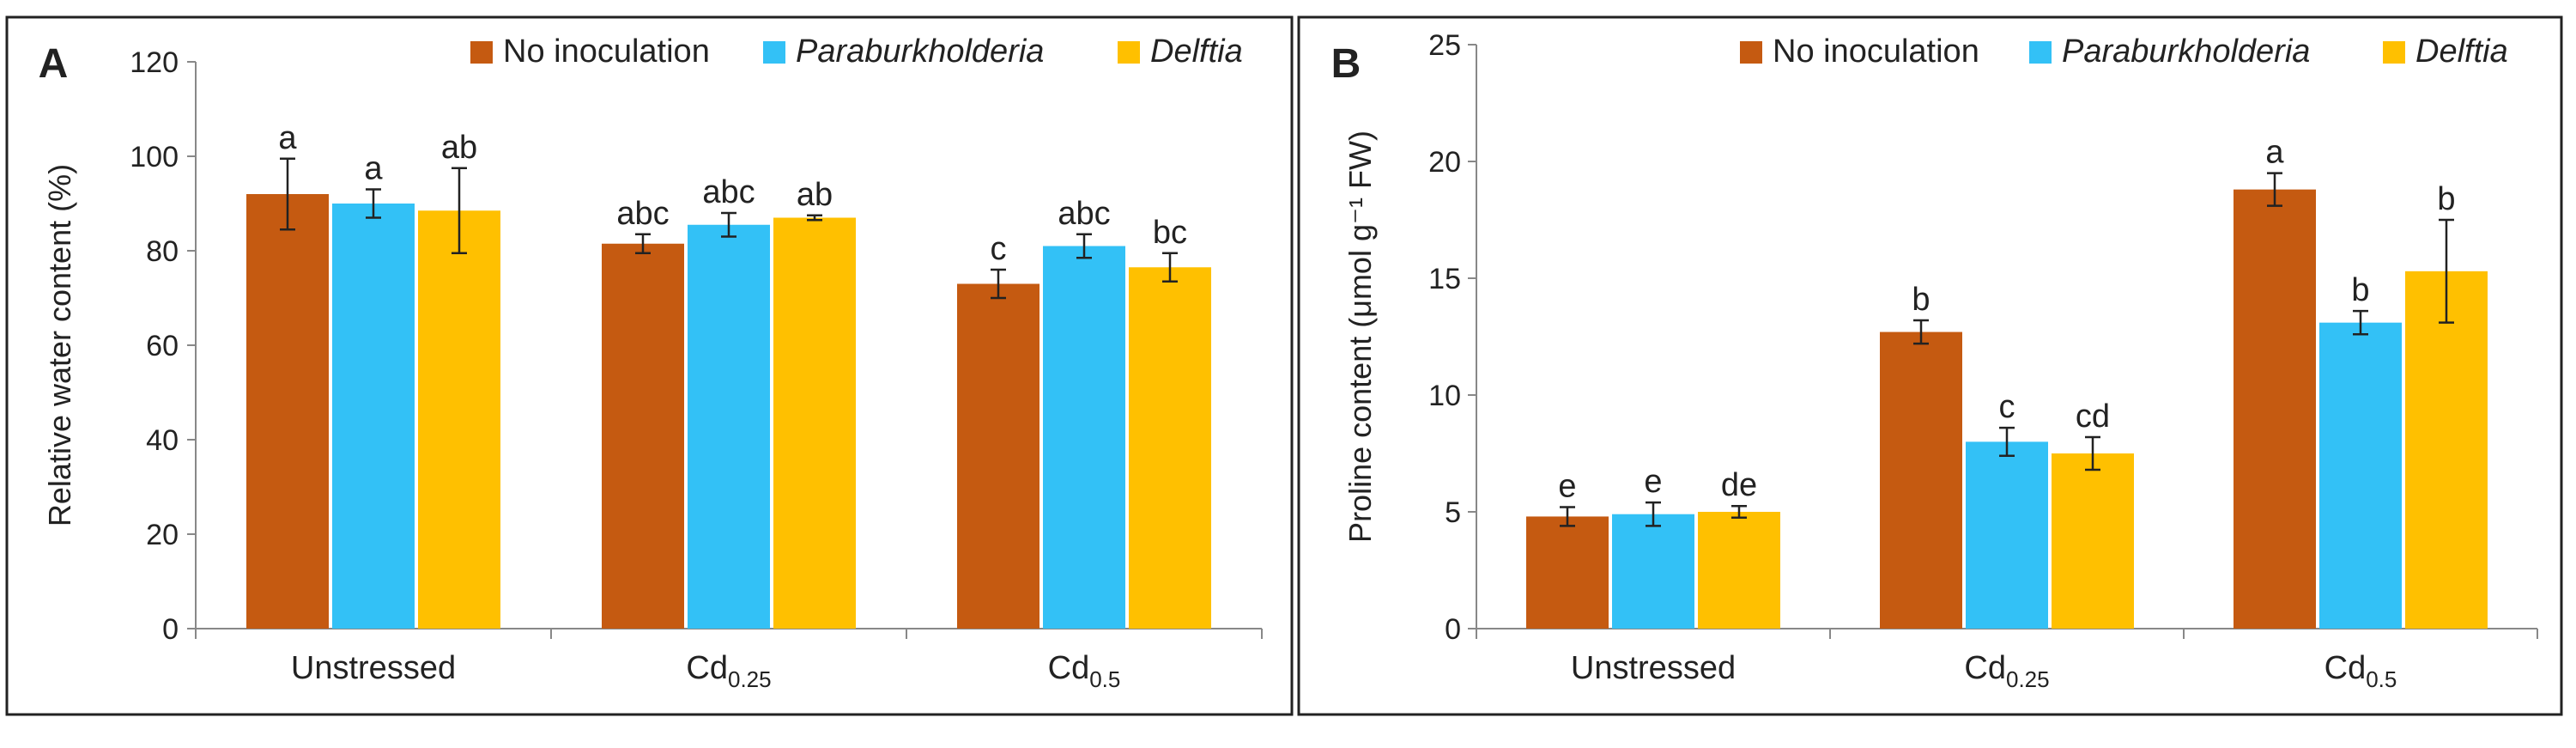  What do you see at coordinates (59, 345) in the screenshot?
I see `y-axis-title: Relative water content (%)` at bounding box center [59, 345].